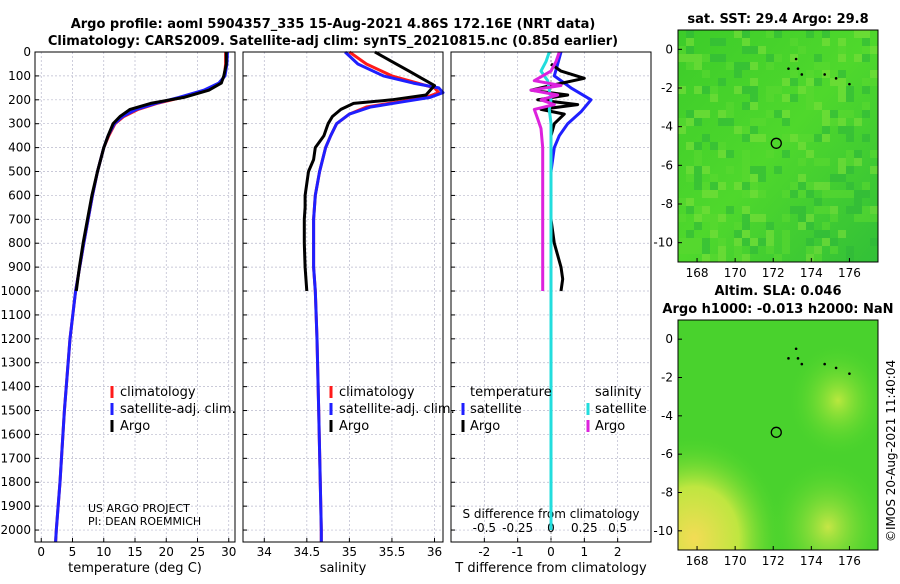 The width and height of the screenshot is (900, 584). What do you see at coordinates (776, 432) in the screenshot?
I see `argo-location-marker` at bounding box center [776, 432].